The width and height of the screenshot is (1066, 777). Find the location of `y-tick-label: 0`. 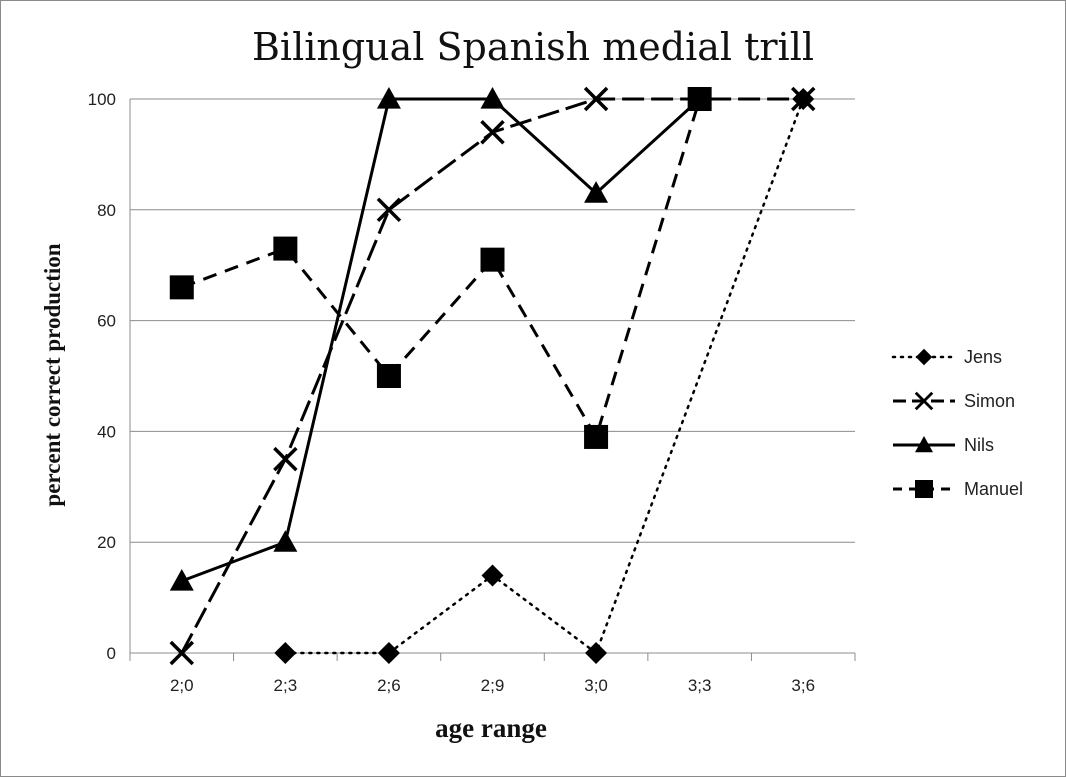

y-tick-label: 0 is located at coordinates (111, 653).